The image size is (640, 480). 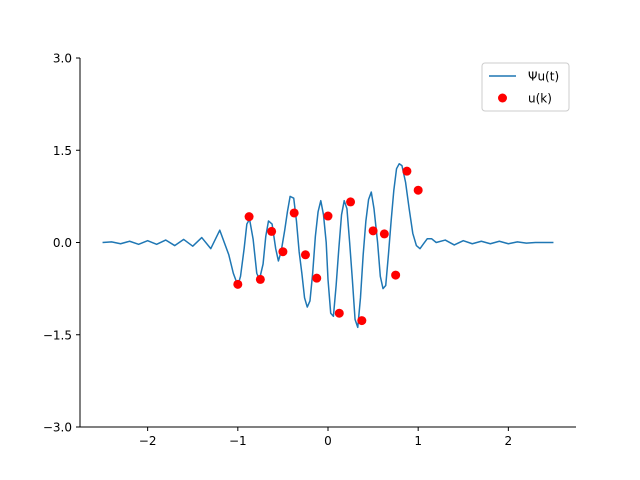 I want to click on y-ticks: 3.0 1.5 0.0 −1.5 −3.0, so click(x=61, y=243).